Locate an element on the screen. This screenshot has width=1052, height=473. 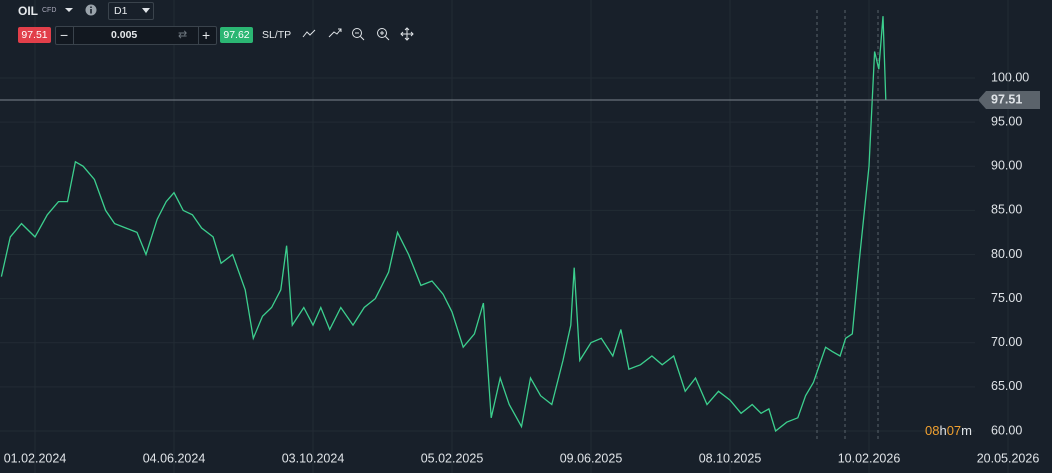
zoom-in-icon is located at coordinates (383, 34).